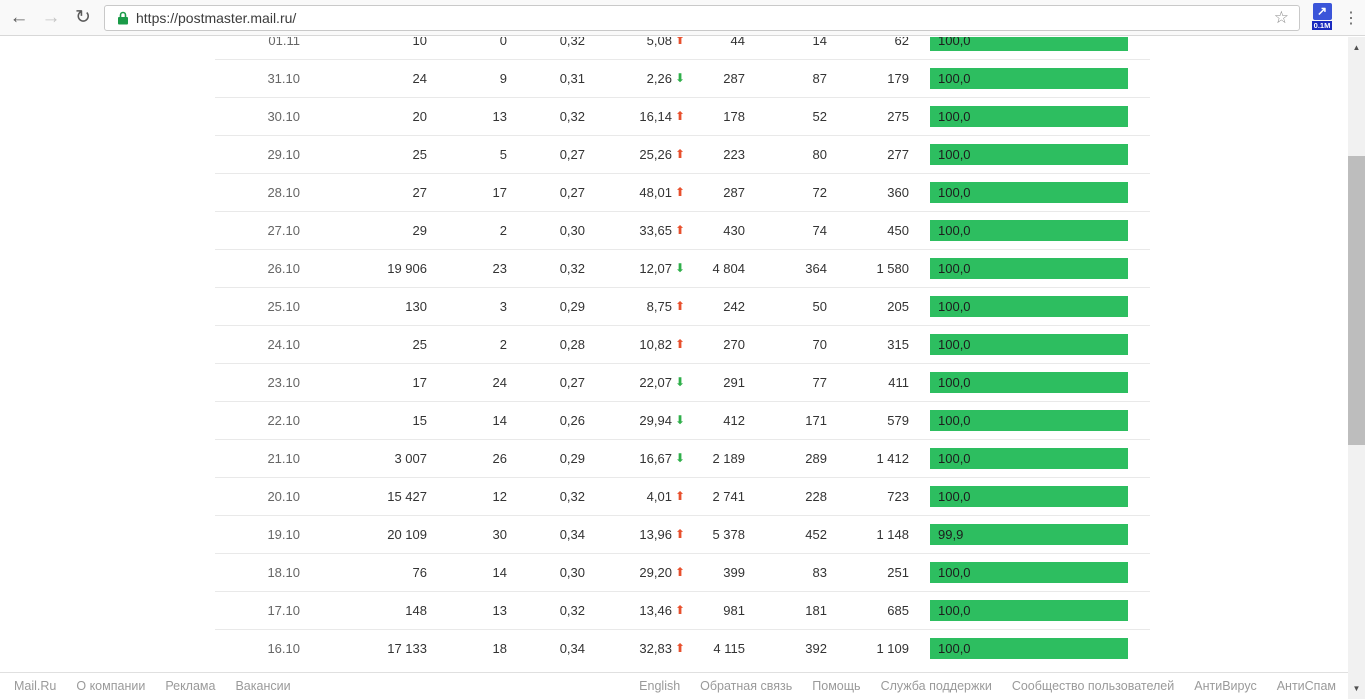 The width and height of the screenshot is (1365, 699). Describe the element at coordinates (35, 686) in the screenshot. I see `footer-link: Mail.Ru` at that location.